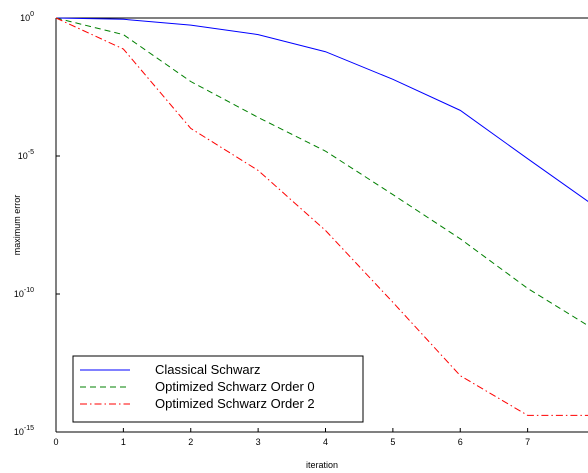 This screenshot has width=588, height=473. Describe the element at coordinates (235, 386) in the screenshot. I see `legend-label-2: Optimized Schwarz Order 0` at that location.